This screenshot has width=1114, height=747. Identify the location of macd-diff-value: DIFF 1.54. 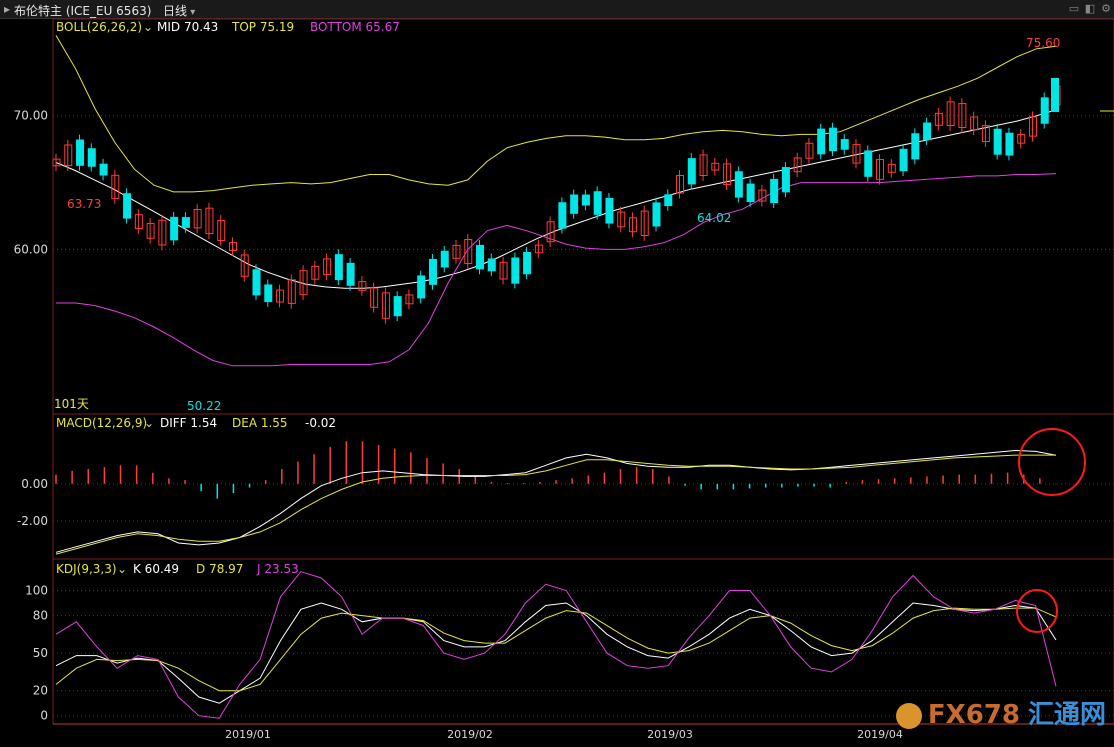
(188, 423).